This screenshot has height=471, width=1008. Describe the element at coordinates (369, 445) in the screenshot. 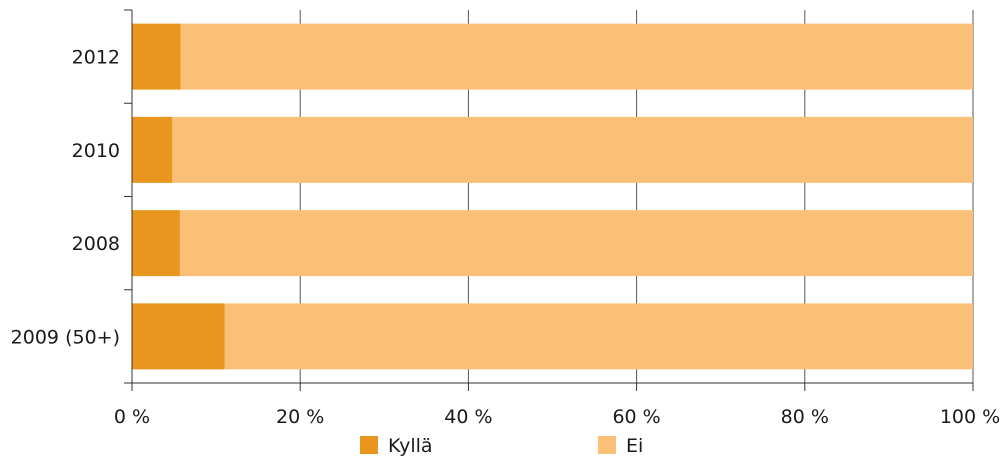

I see `legend-swatch-kylla` at that location.